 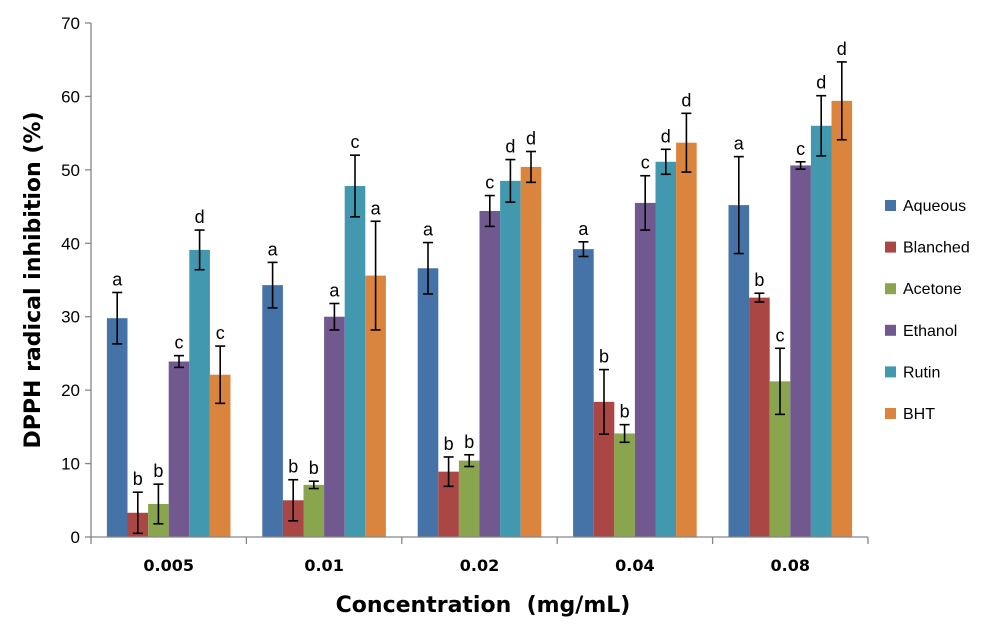 What do you see at coordinates (272, 411) in the screenshot?
I see `bar-aqueous-0.01` at bounding box center [272, 411].